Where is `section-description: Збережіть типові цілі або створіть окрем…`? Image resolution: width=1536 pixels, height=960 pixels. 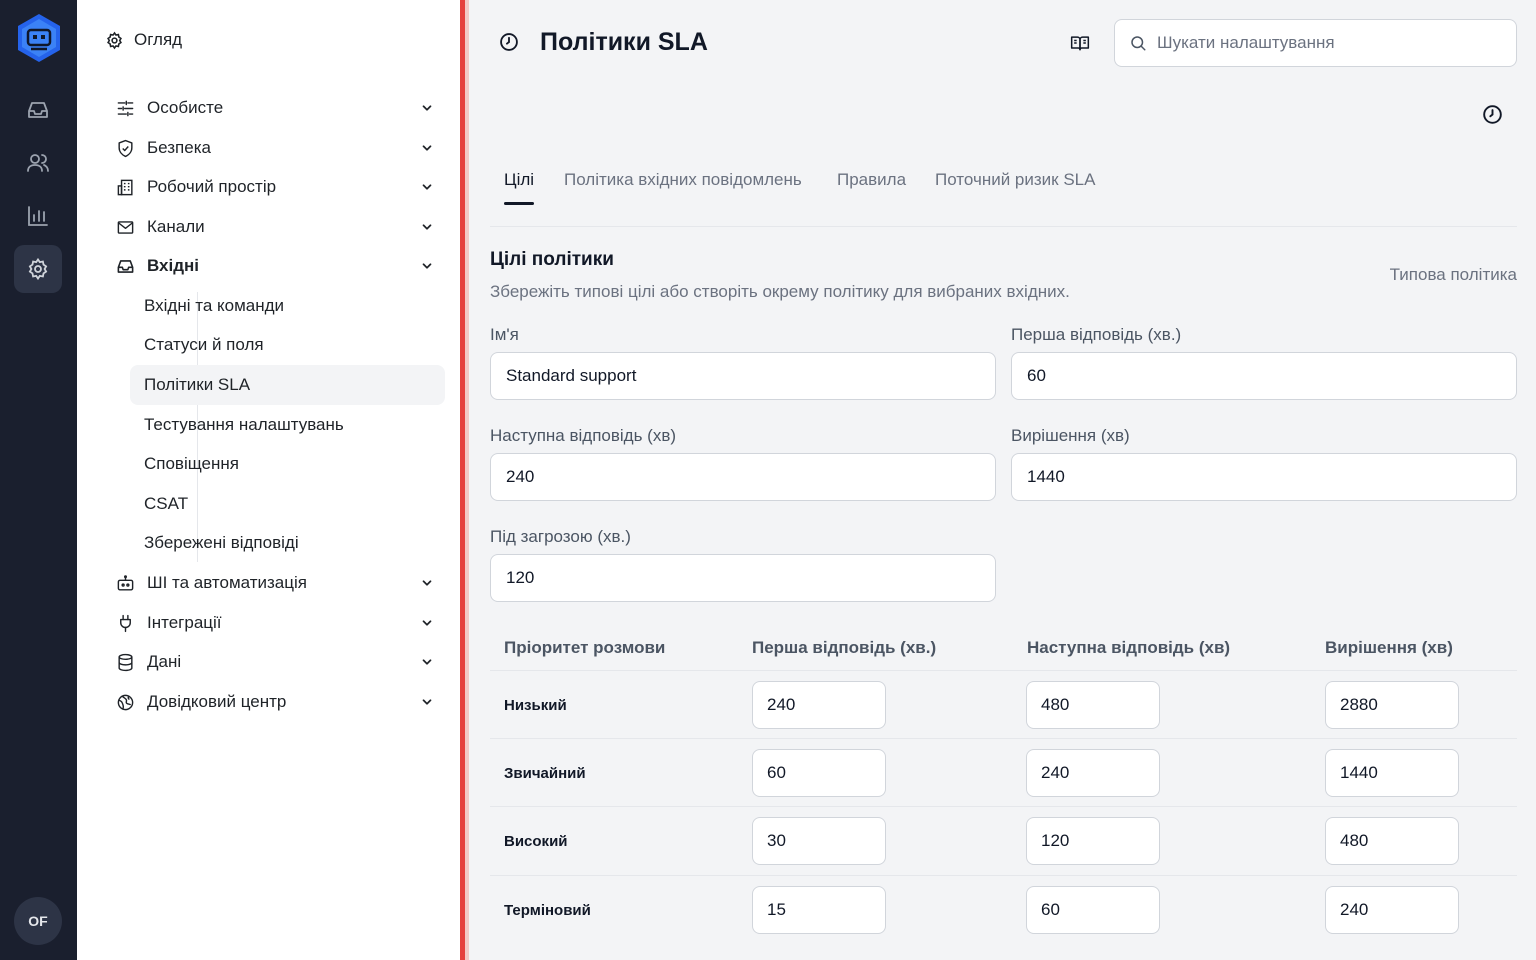 section-description: Збережіть типові цілі або створіть окрем… is located at coordinates (780, 291).